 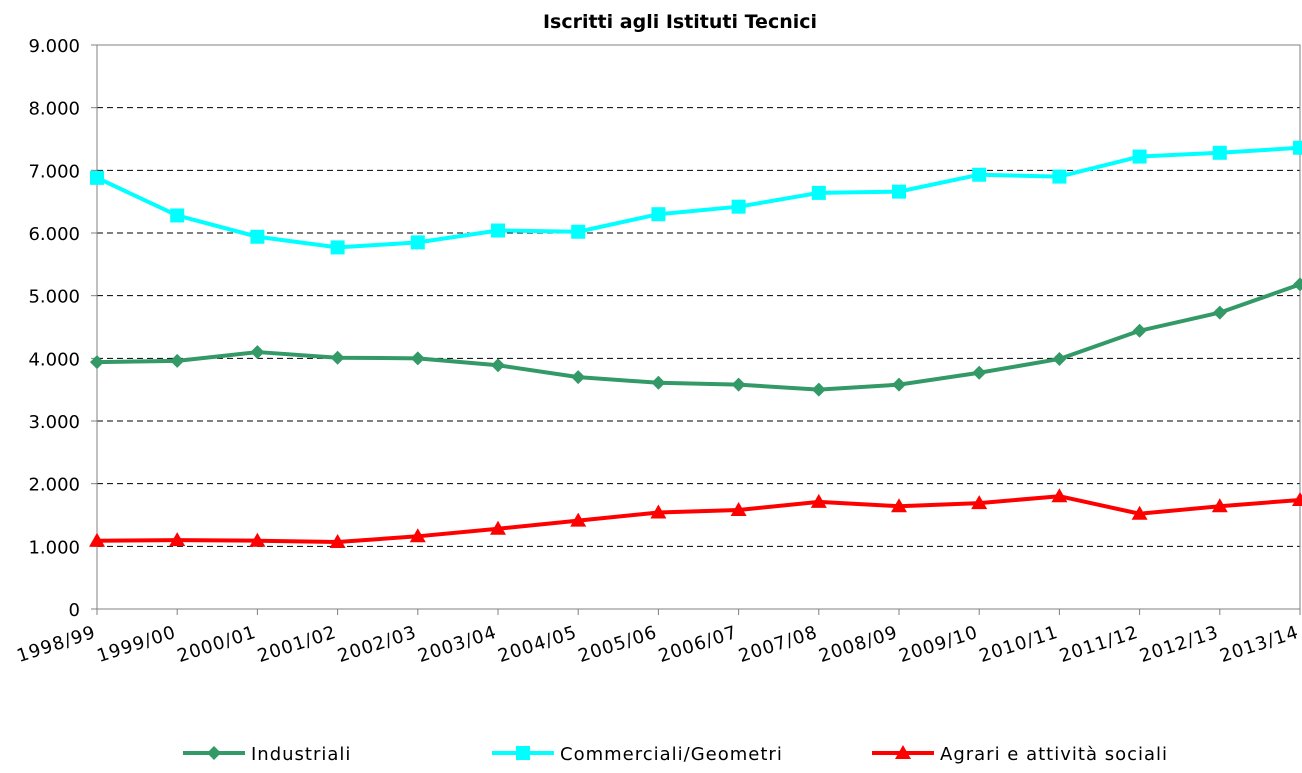 I want to click on x-tick-label: 2007/08, so click(x=778, y=644).